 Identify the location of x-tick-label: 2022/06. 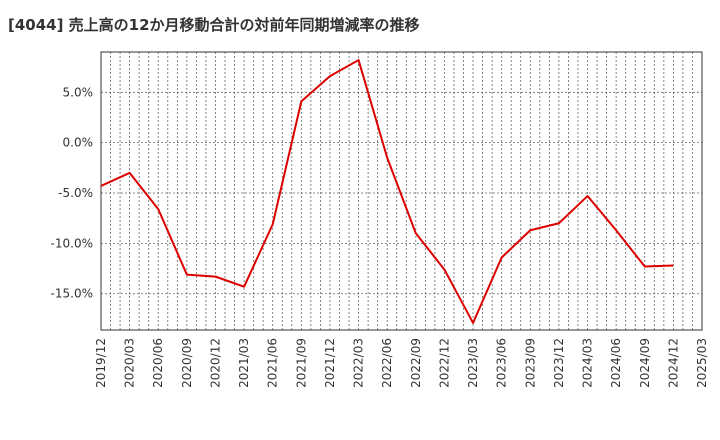
(387, 363).